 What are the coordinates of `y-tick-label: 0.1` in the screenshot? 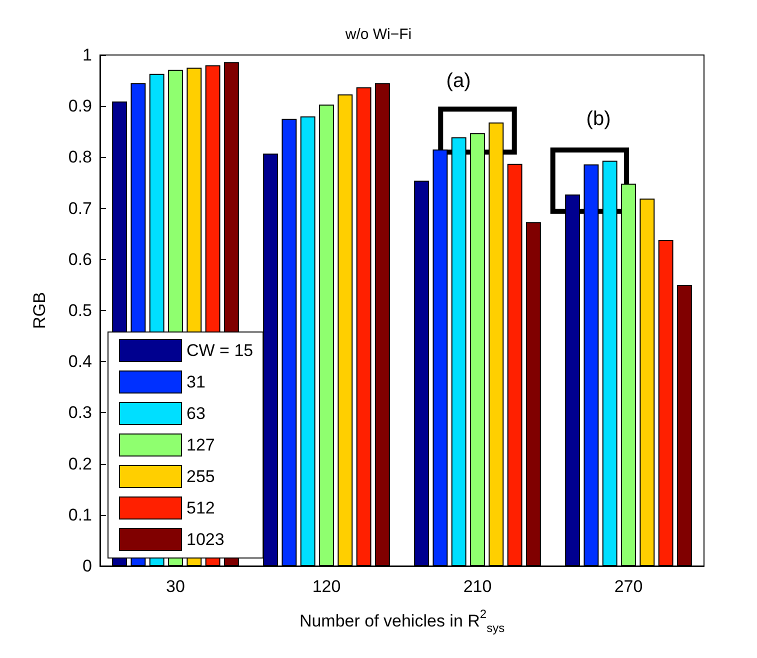 It's located at (80, 514).